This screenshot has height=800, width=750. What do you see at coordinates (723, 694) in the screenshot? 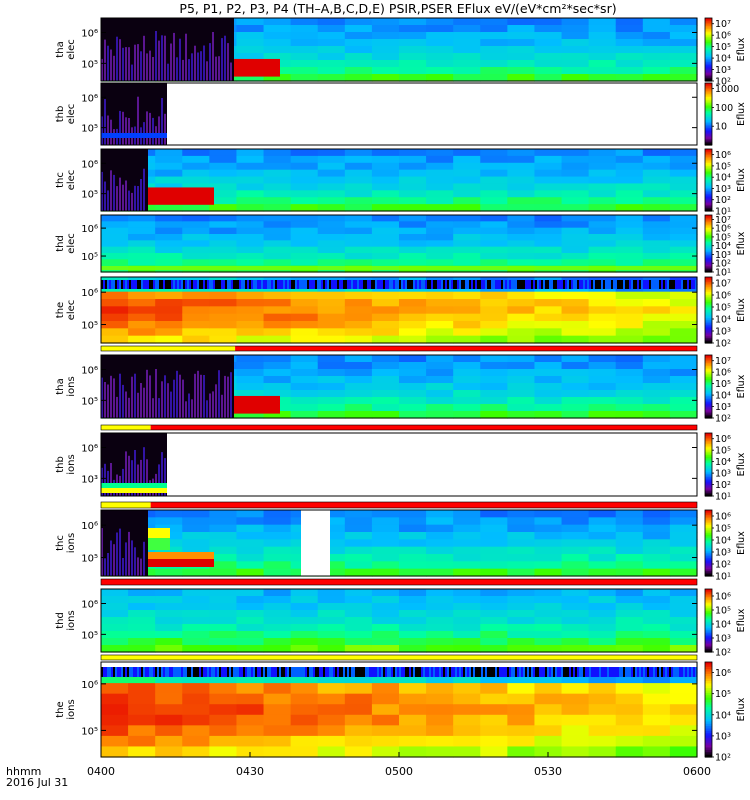
I see `colorbar-tick-label: 10⁵` at bounding box center [723, 694].